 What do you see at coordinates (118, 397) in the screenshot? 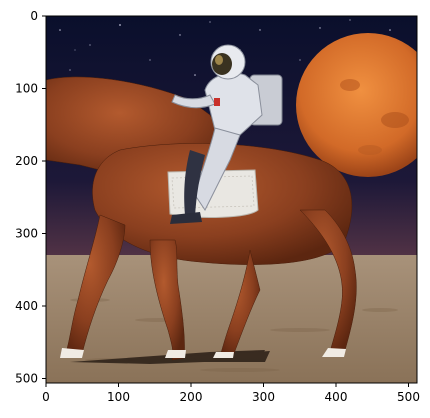
I see `x-tick-label: 100` at bounding box center [118, 397].